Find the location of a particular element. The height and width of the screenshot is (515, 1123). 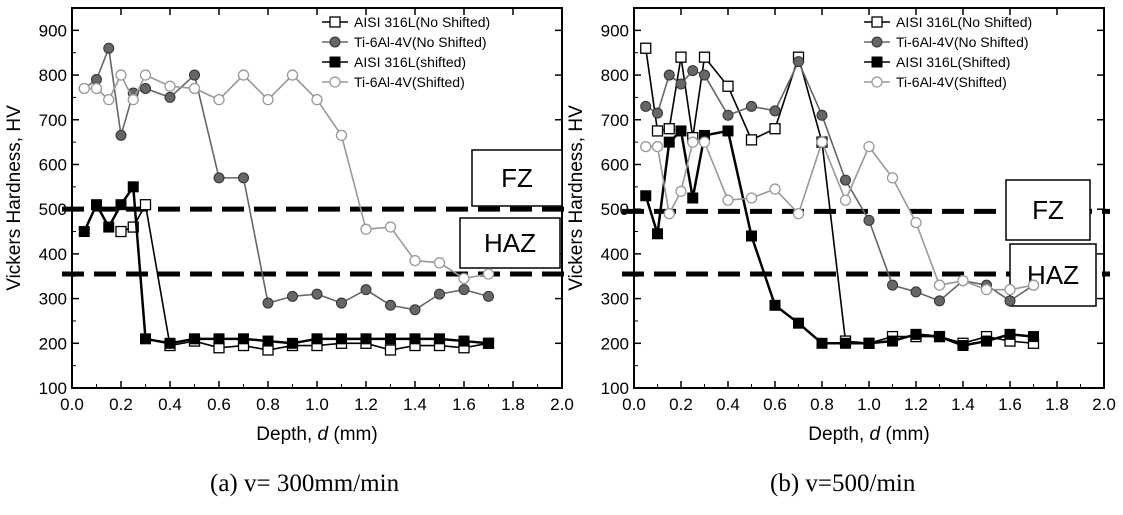

x-tick-label: 0.0 is located at coordinates (72, 404).